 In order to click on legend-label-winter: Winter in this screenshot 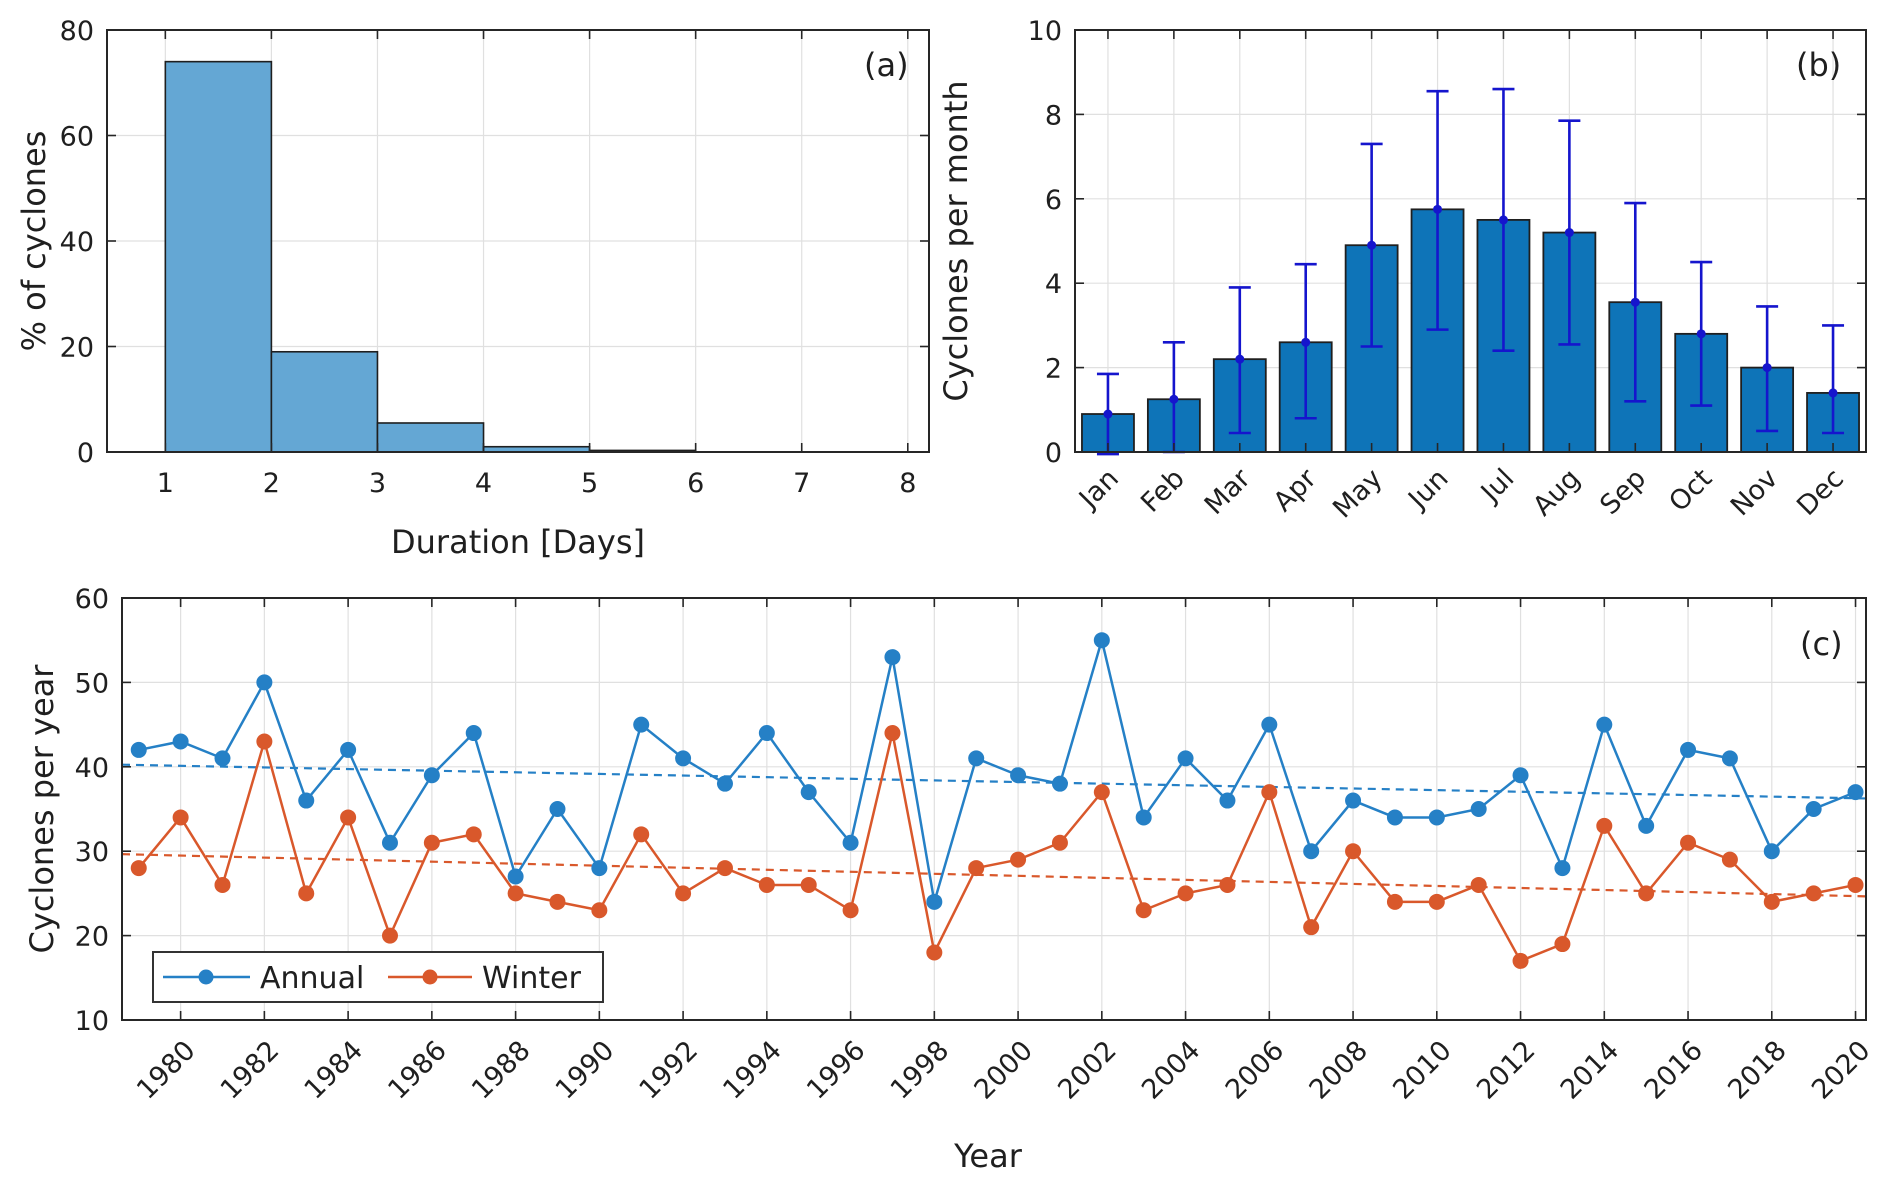, I will do `click(532, 978)`.